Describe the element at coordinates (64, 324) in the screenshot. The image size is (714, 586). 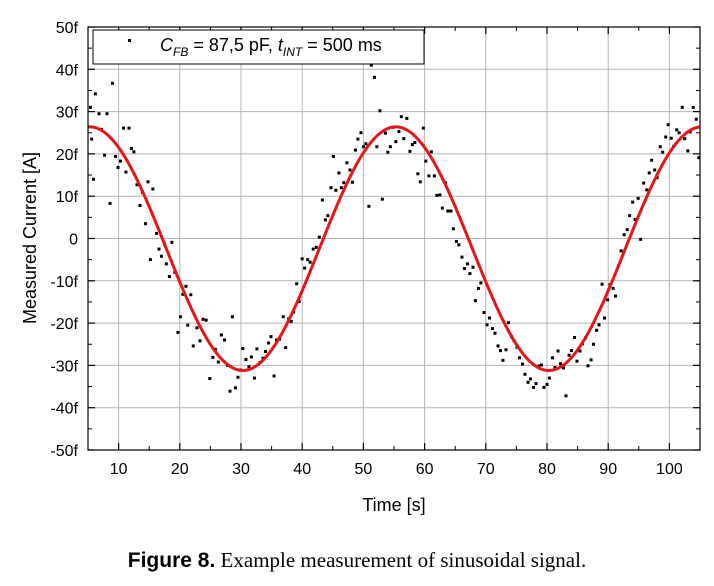
I see `y-tick-label: -20f` at that location.